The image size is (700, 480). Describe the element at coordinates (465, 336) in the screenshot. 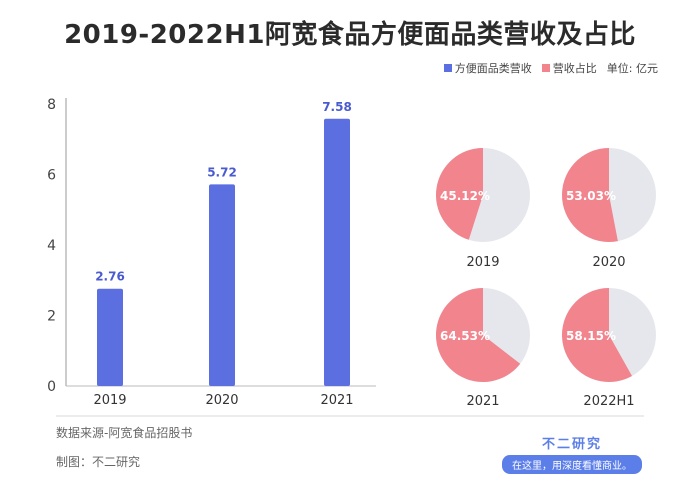

I see `pie-value-label: 64.53%` at that location.